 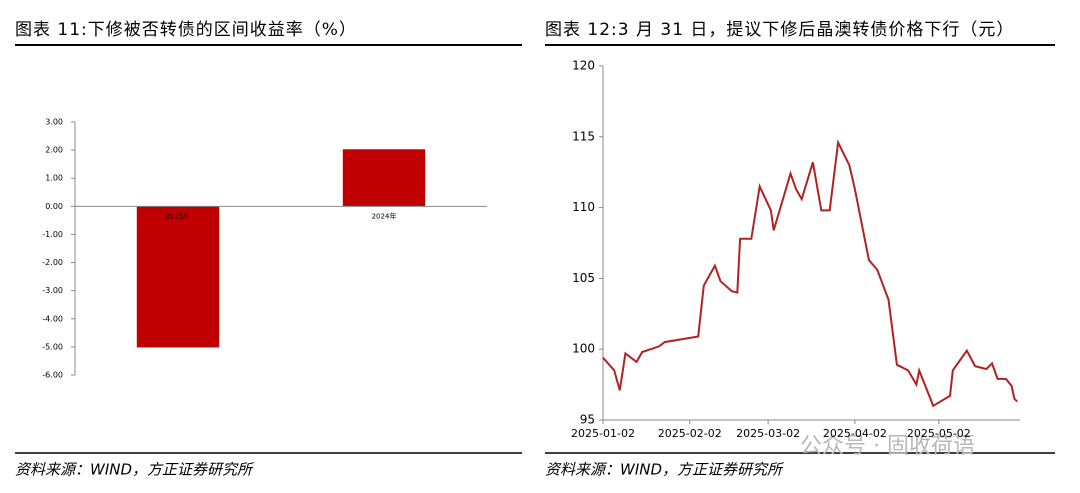 I want to click on chart-title: 图表 12:3 月 31 日，提议下修后晶澳转债价格下行（元）, so click(x=779, y=30).